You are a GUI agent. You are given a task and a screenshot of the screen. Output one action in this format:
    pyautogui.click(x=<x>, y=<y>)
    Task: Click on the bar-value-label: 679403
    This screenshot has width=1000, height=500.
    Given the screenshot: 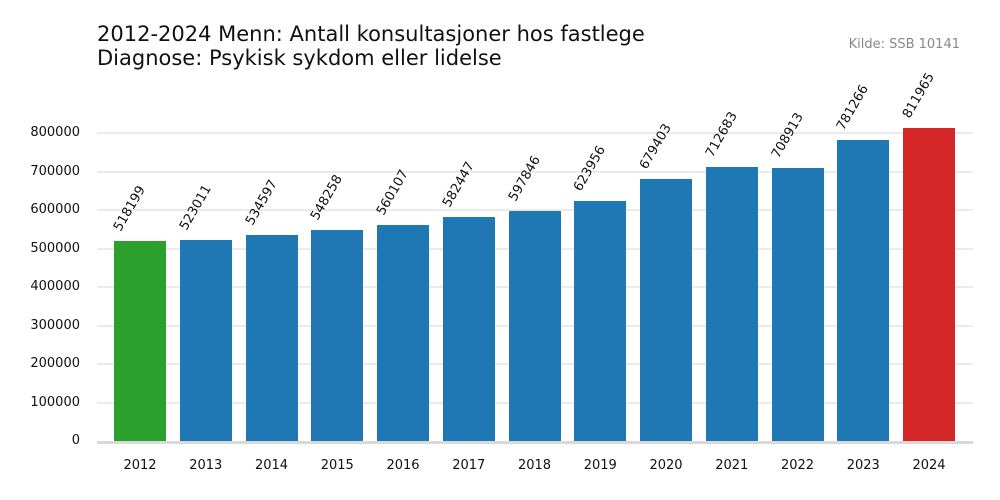 What is the action you would take?
    pyautogui.click(x=656, y=147)
    